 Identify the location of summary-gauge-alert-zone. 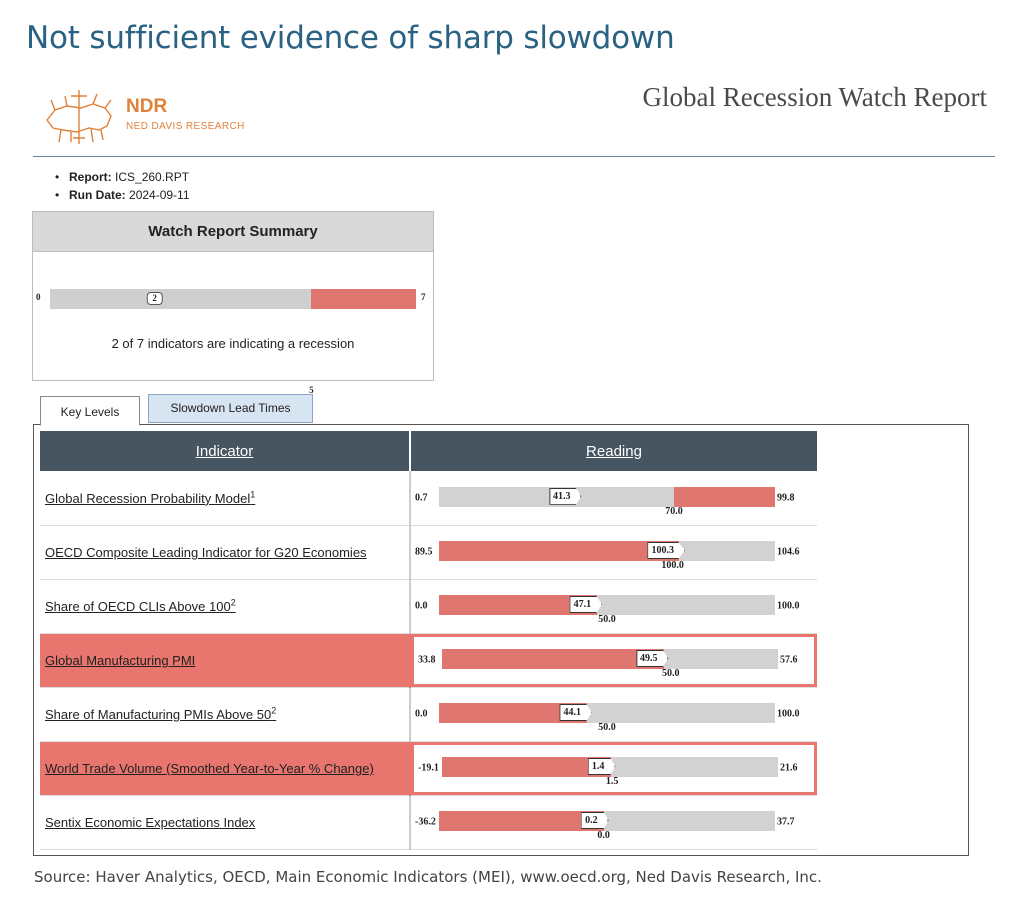
(363, 299).